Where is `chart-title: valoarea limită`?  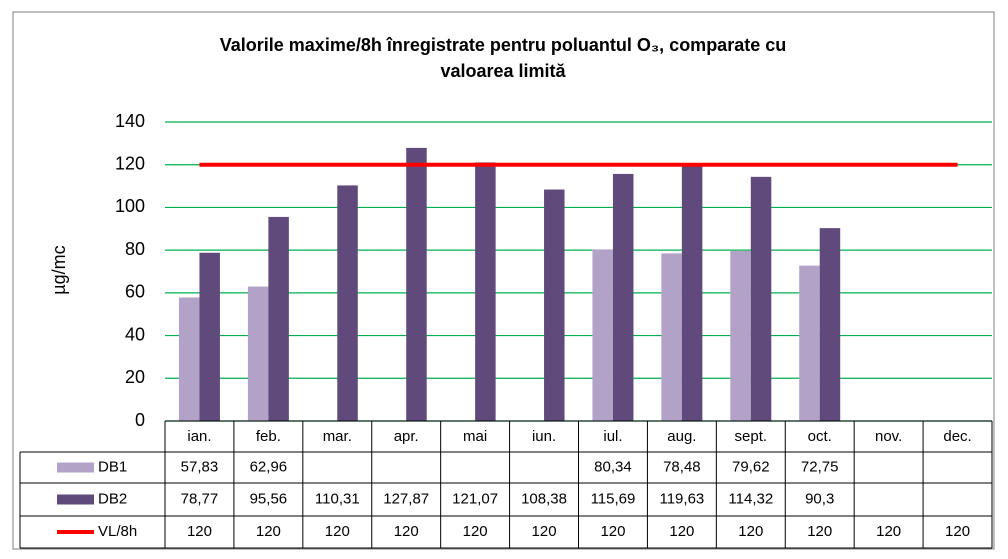 chart-title: valoarea limită is located at coordinates (503, 71).